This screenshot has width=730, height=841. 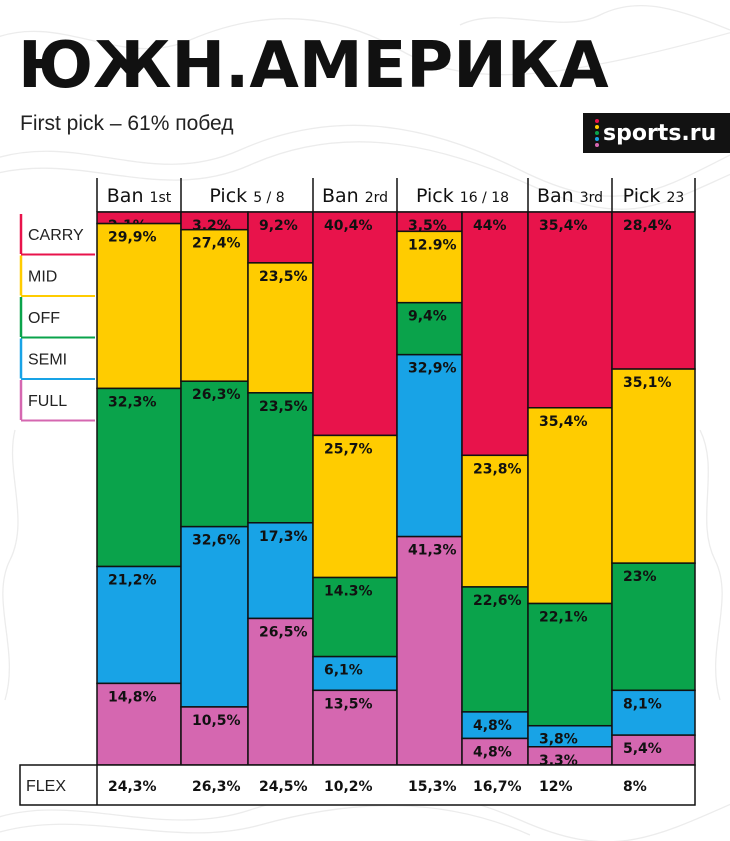 I want to click on bar-3-label-full: 13,5%, so click(x=348, y=704).